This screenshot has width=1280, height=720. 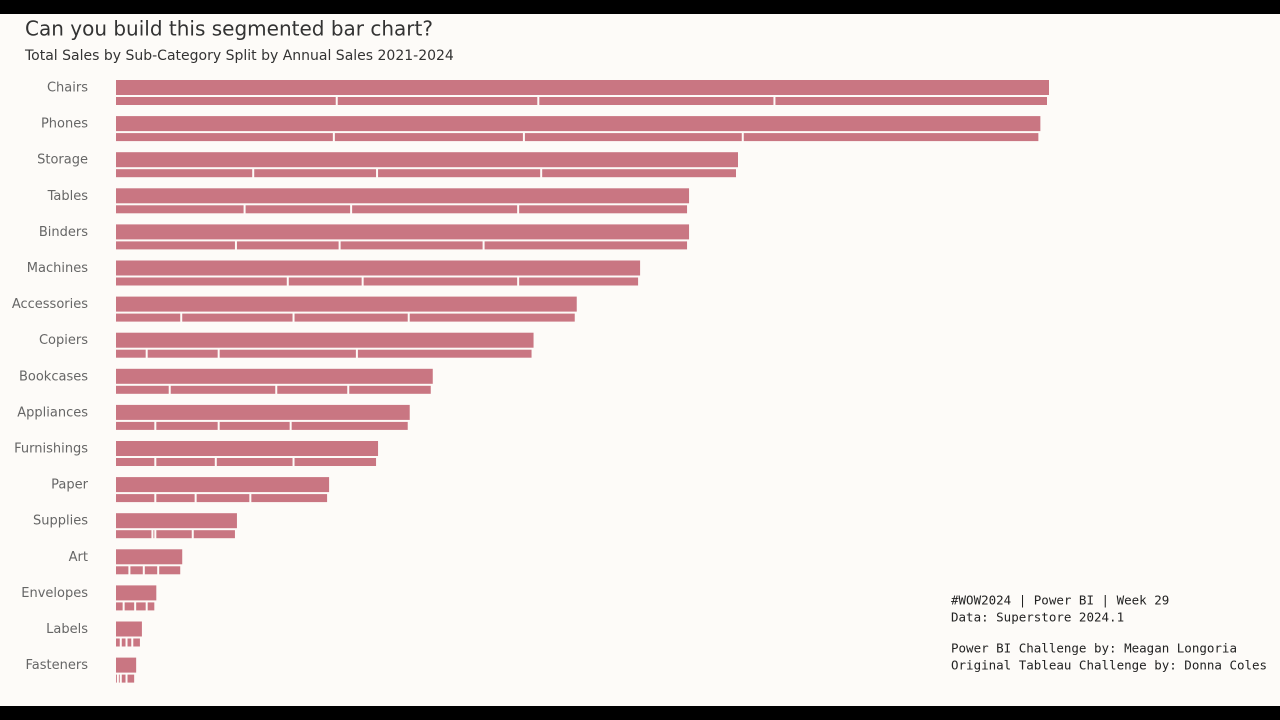 What do you see at coordinates (51, 449) in the screenshot?
I see `y-tick-label: Furnishings` at bounding box center [51, 449].